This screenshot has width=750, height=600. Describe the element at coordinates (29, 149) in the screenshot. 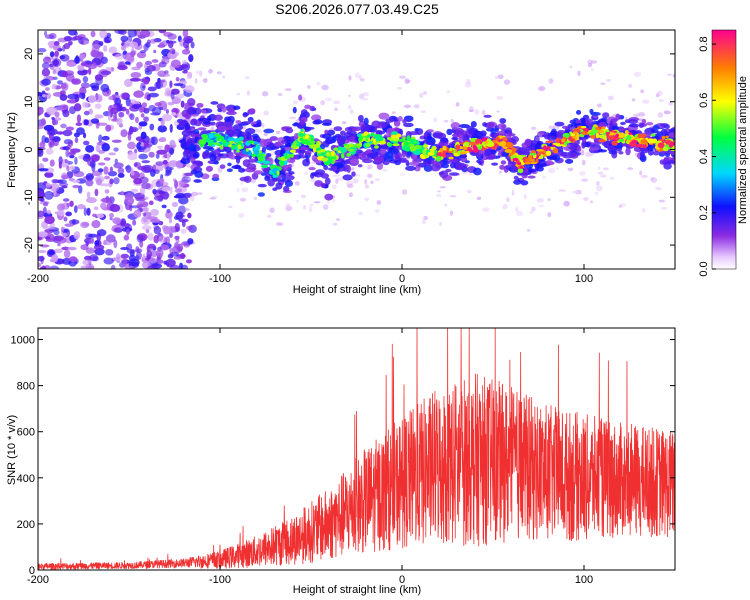

I see `spectrogram-y-tick-label: 0` at that location.